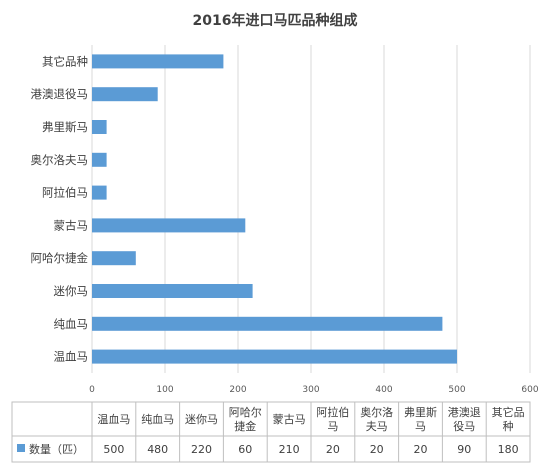 This screenshot has width=550, height=475. I want to click on x-tick-label: 300, so click(310, 390).